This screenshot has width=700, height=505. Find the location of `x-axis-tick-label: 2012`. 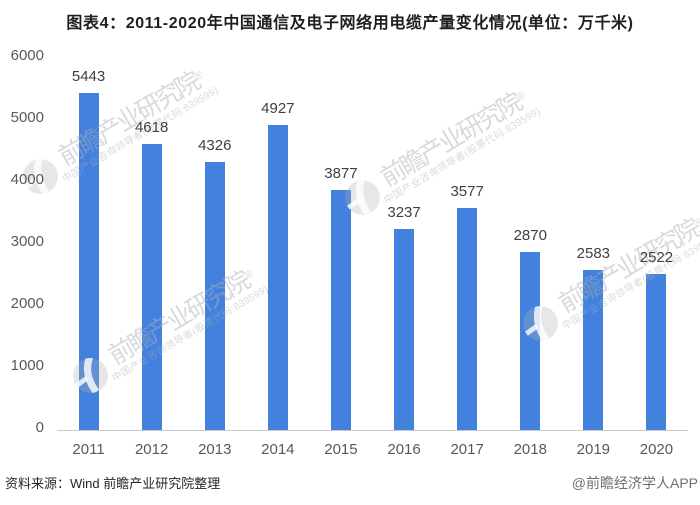

x-axis-tick-label: 2012 is located at coordinates (151, 449).